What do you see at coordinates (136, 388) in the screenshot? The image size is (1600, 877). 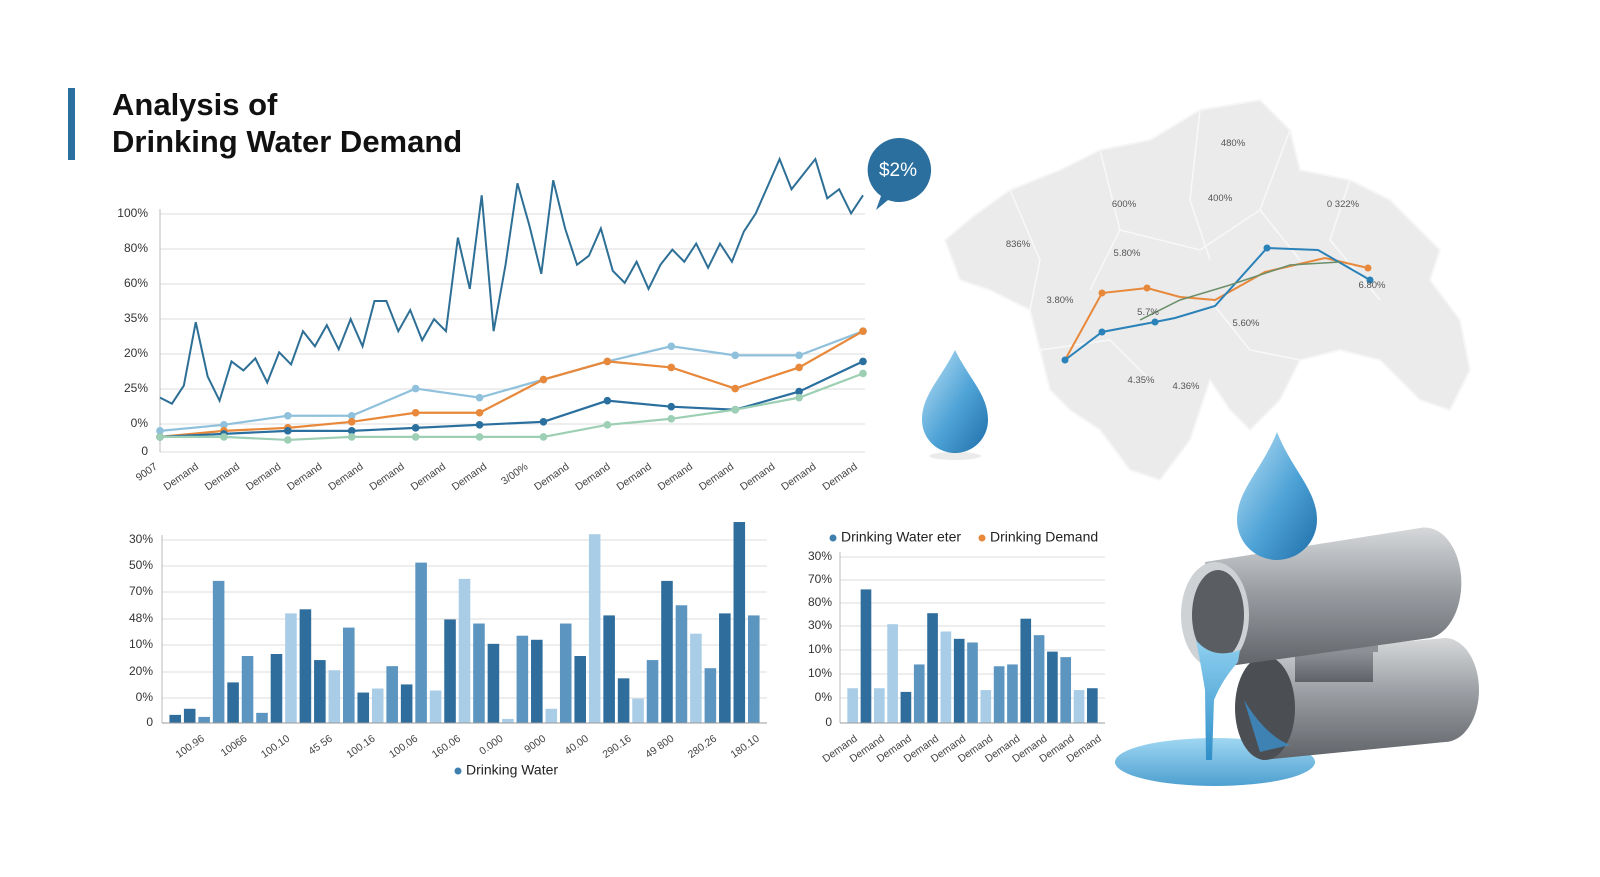 I see `y-axis-label: 25%` at bounding box center [136, 388].